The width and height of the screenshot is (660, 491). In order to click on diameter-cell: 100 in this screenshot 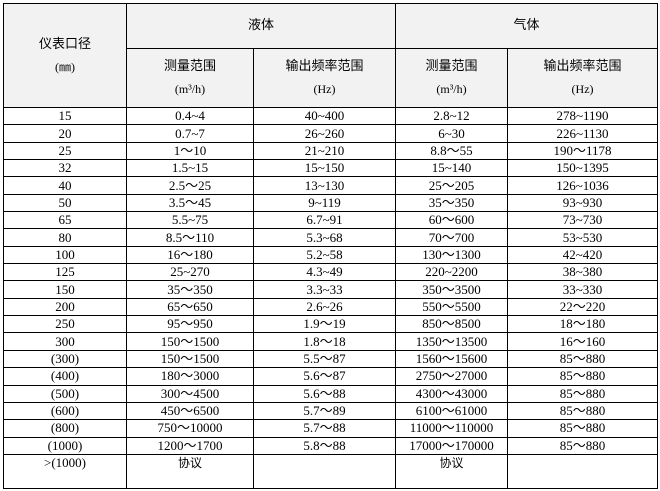, I will do `click(65, 255)`.